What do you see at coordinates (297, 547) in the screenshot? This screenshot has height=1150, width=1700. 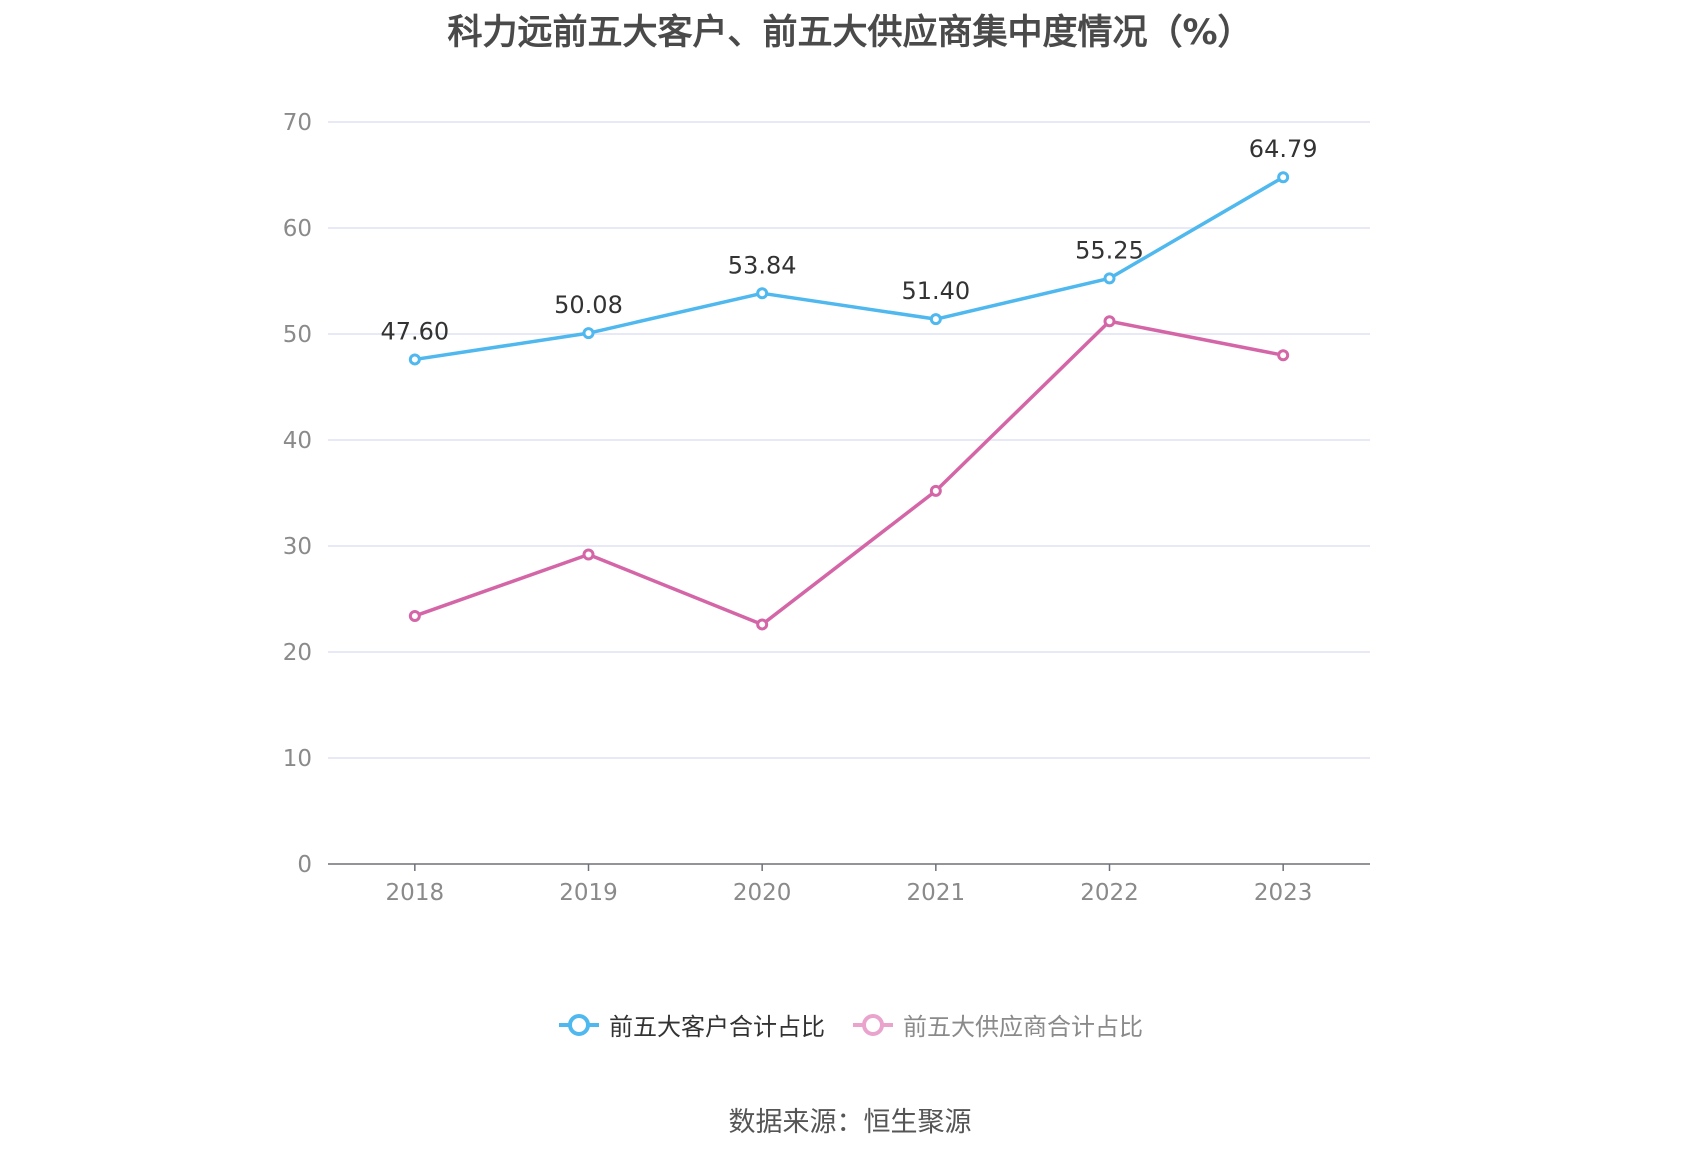 I see `y-tick-label: 30` at bounding box center [297, 547].